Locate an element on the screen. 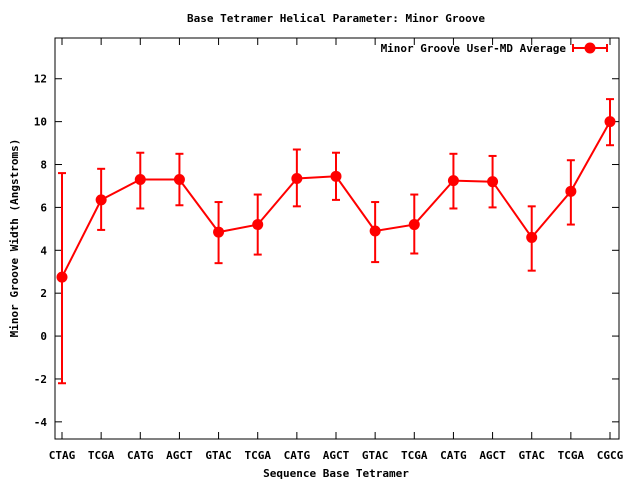  y-tick-label: 2 is located at coordinates (43, 293).